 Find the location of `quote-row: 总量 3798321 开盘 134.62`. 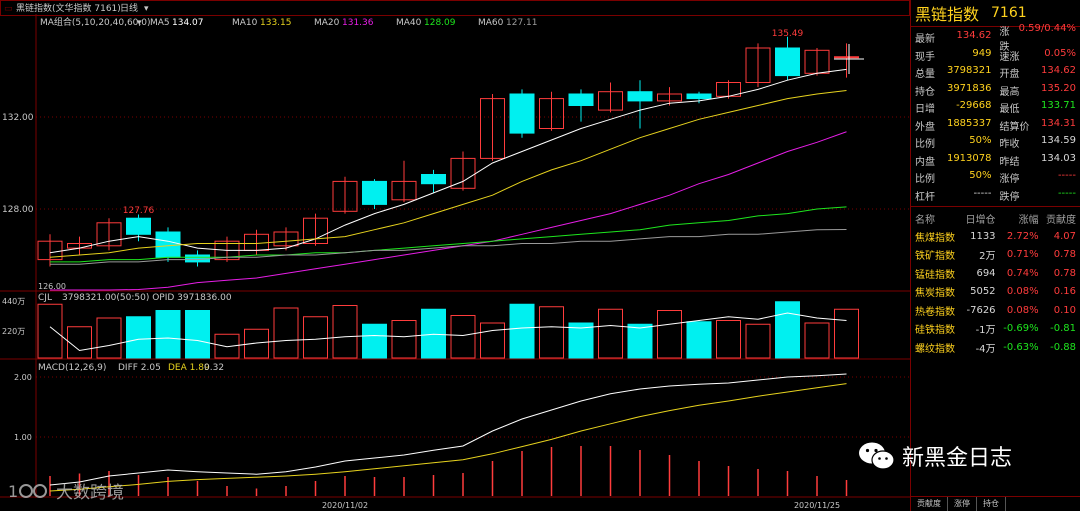

quote-row: 总量 3798321 开盘 134.62 is located at coordinates (995, 73).